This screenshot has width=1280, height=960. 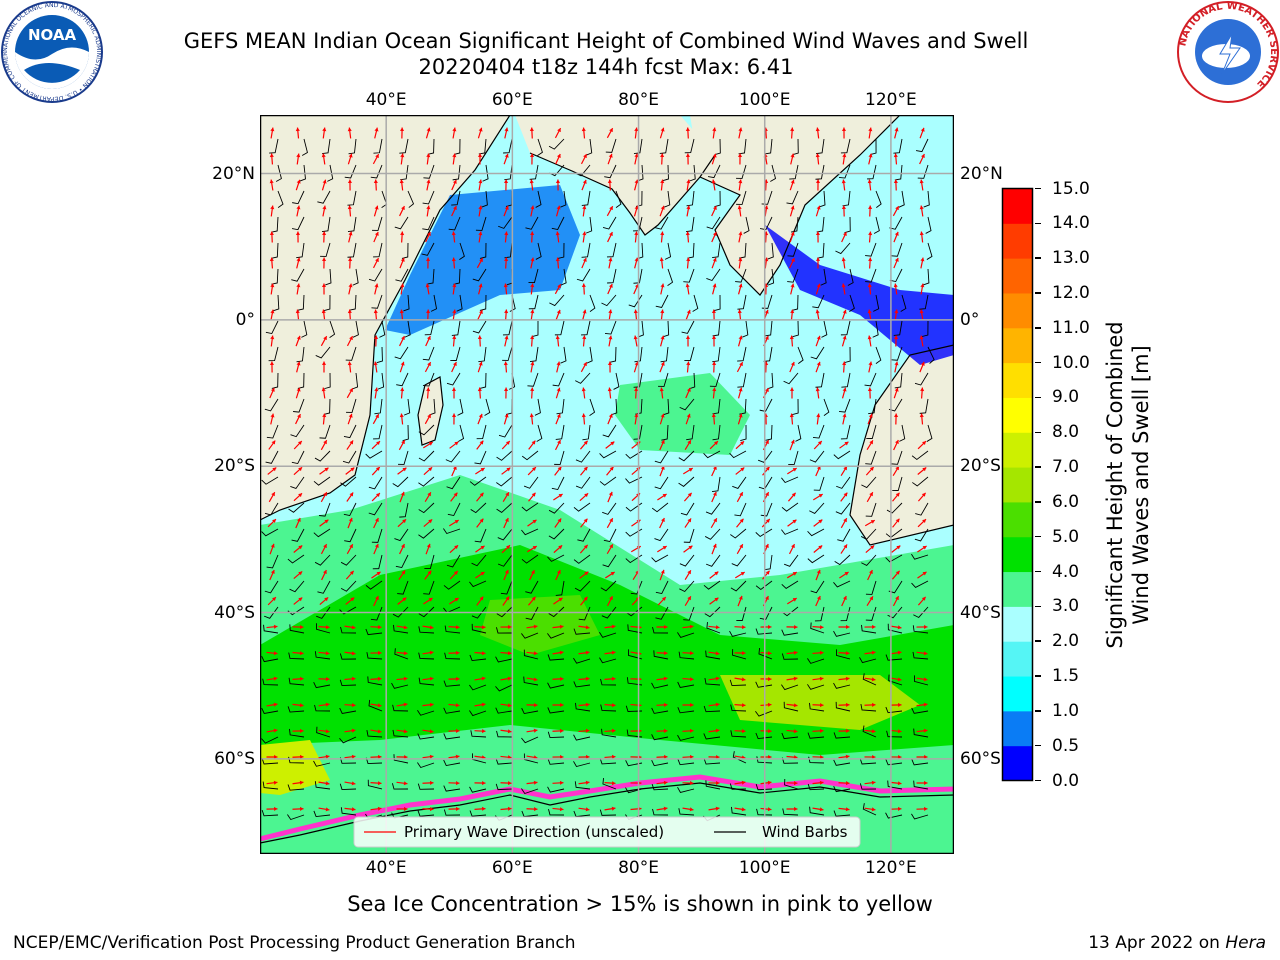 What do you see at coordinates (891, 868) in the screenshot?
I see `lon-label-bottom: 120°E` at bounding box center [891, 868].